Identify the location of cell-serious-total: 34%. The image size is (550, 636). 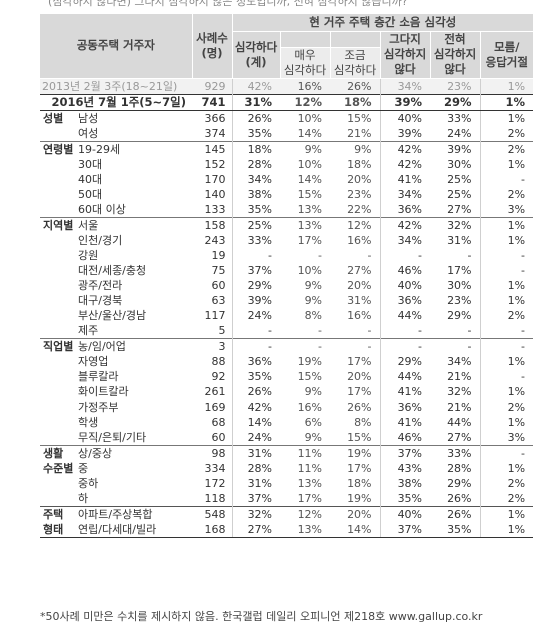
(260, 179).